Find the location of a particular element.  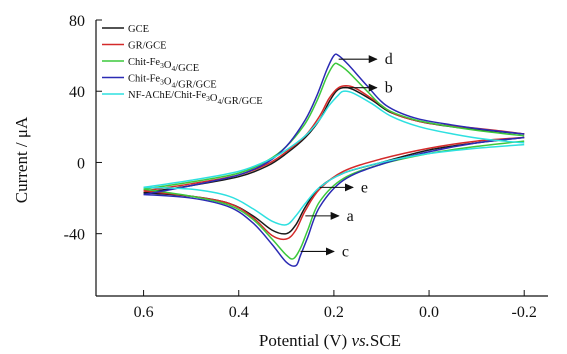

y-axis-title: Current / μA is located at coordinates (21, 159).